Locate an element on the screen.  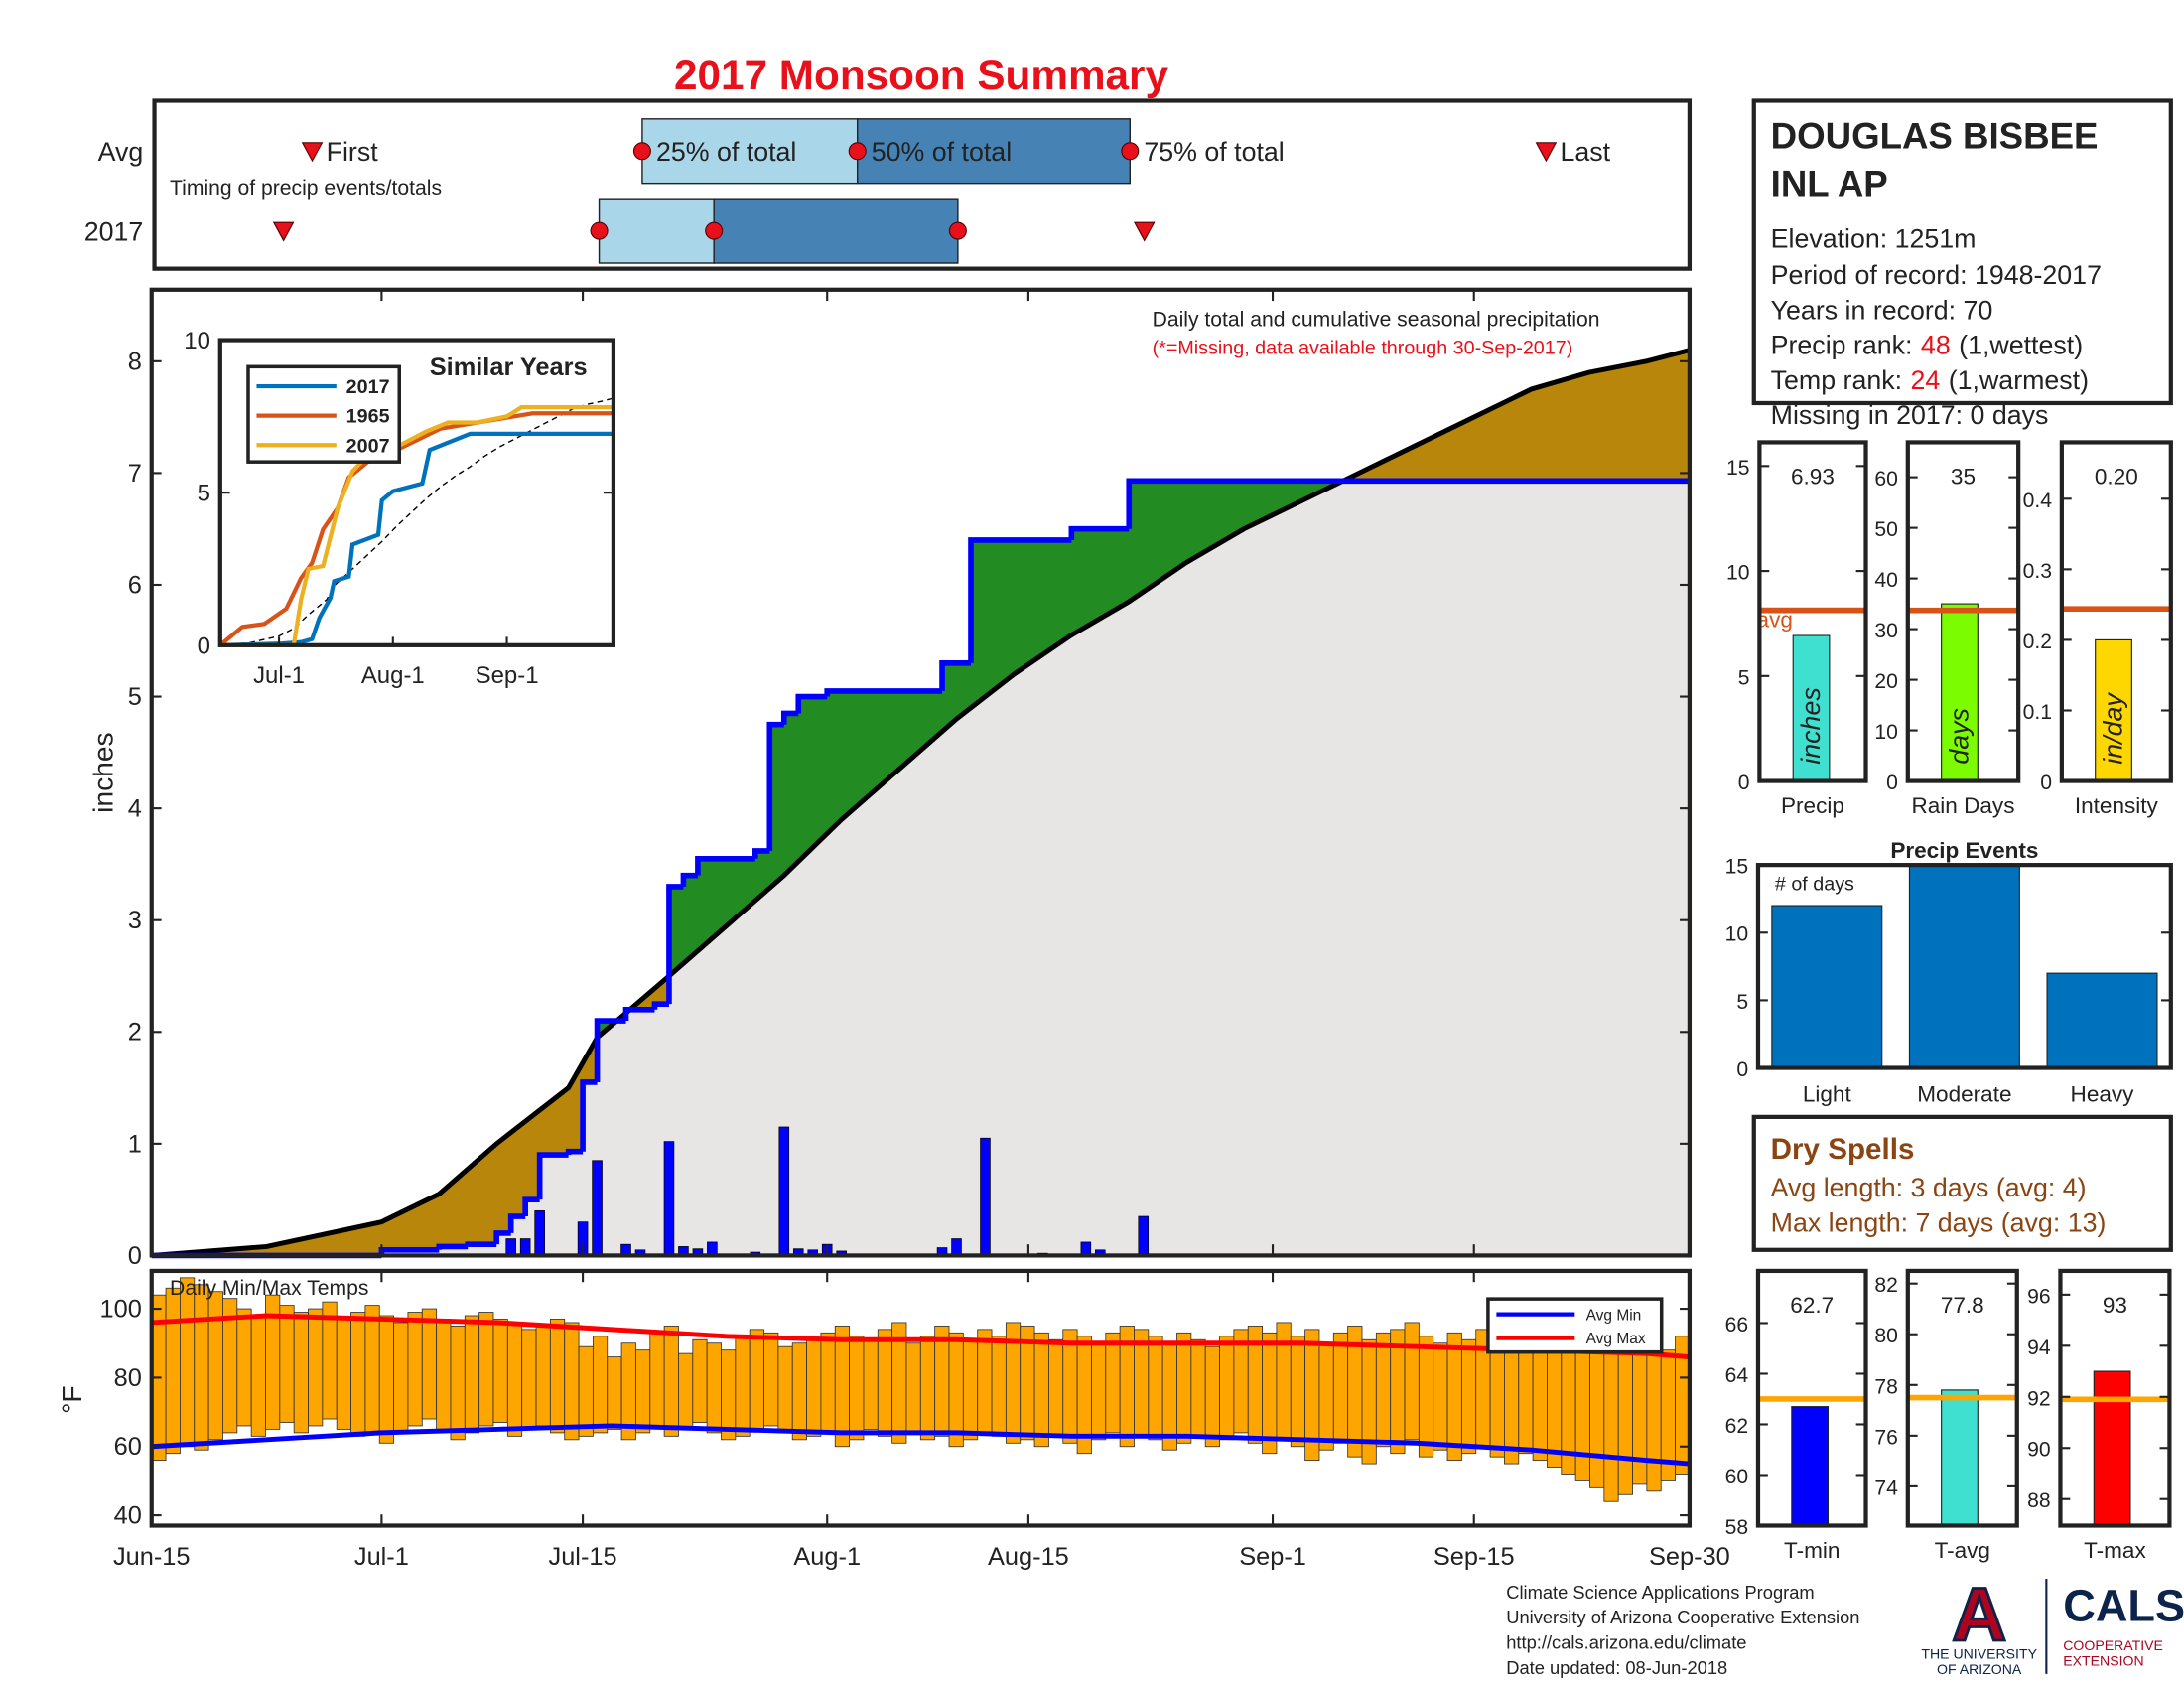
ua-name: OF ARIZONA is located at coordinates (1979, 1669).